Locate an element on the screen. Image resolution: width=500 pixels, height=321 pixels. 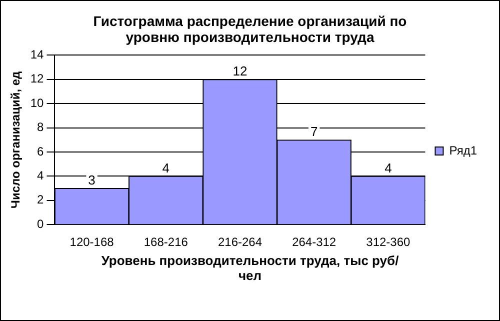
x-axis-title: Уровень производительности труда, тыс руб/чел is located at coordinates (250, 268).